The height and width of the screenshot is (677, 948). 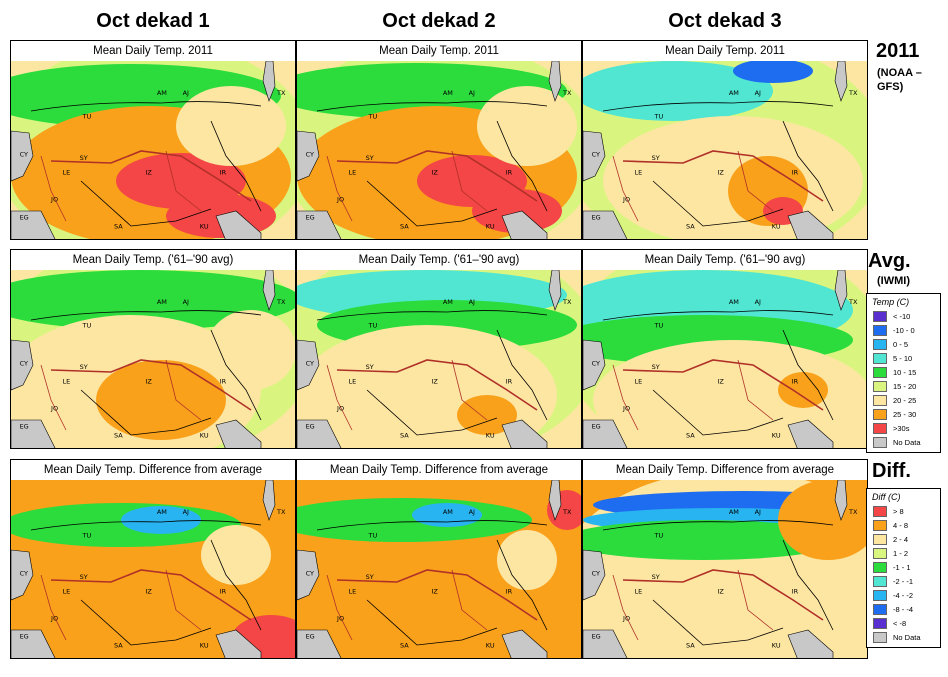 What do you see at coordinates (903, 330) in the screenshot?
I see `legend-entry: -10 - 0` at bounding box center [903, 330].